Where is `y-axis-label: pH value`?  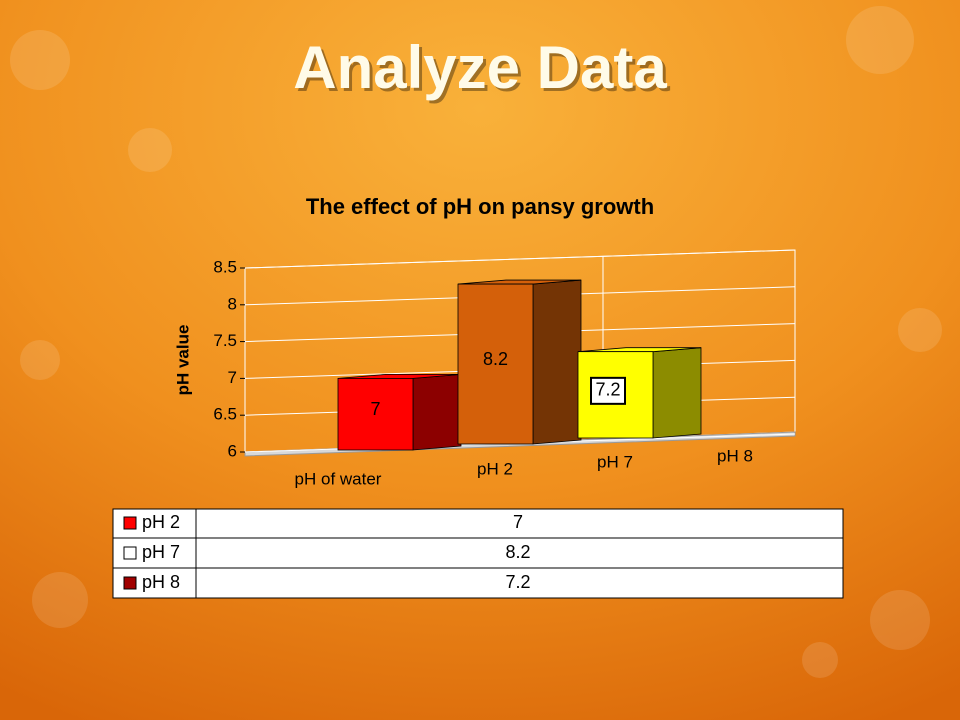
y-axis-label: pH value is located at coordinates (182, 360).